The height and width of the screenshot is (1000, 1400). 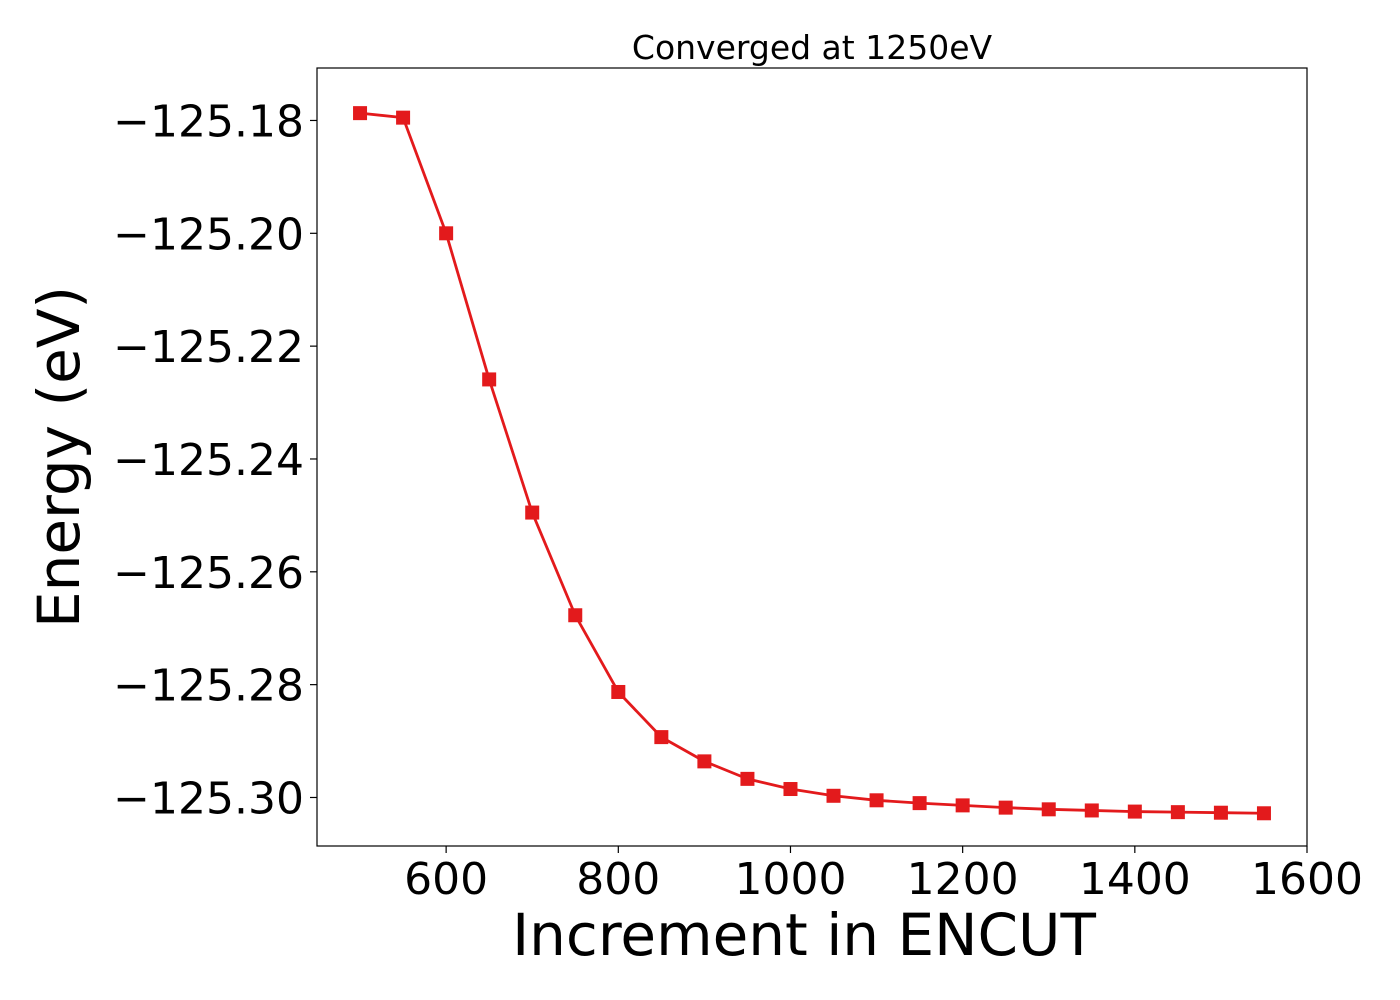 I want to click on y-tick-label: −125.20, so click(x=208, y=234).